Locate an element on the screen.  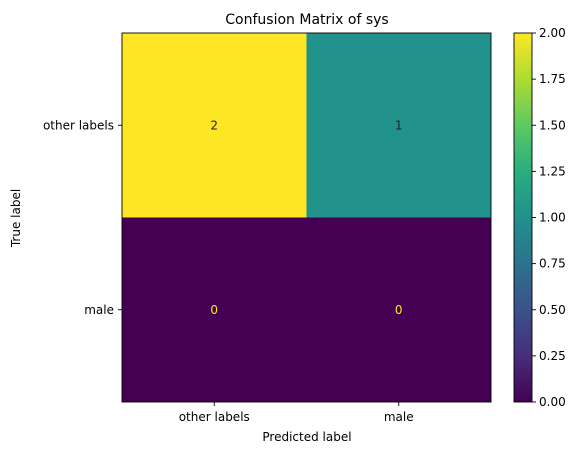
chart-title: Confusion Matrix of sys is located at coordinates (306, 20).